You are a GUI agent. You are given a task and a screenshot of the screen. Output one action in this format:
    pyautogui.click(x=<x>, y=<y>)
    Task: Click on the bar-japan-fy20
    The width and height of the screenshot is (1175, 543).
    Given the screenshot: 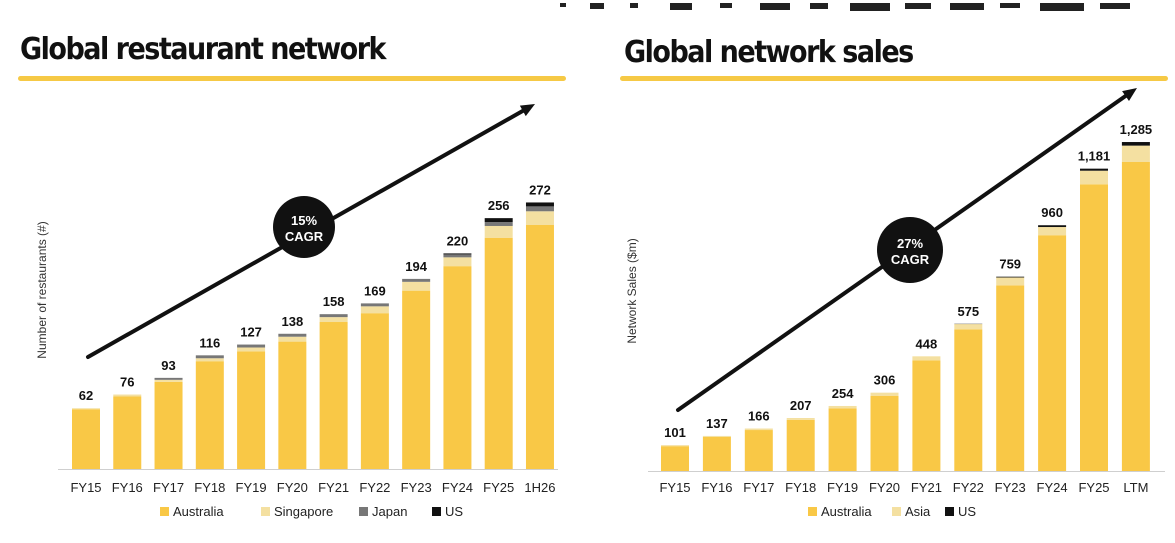 What is the action you would take?
    pyautogui.click(x=292, y=335)
    